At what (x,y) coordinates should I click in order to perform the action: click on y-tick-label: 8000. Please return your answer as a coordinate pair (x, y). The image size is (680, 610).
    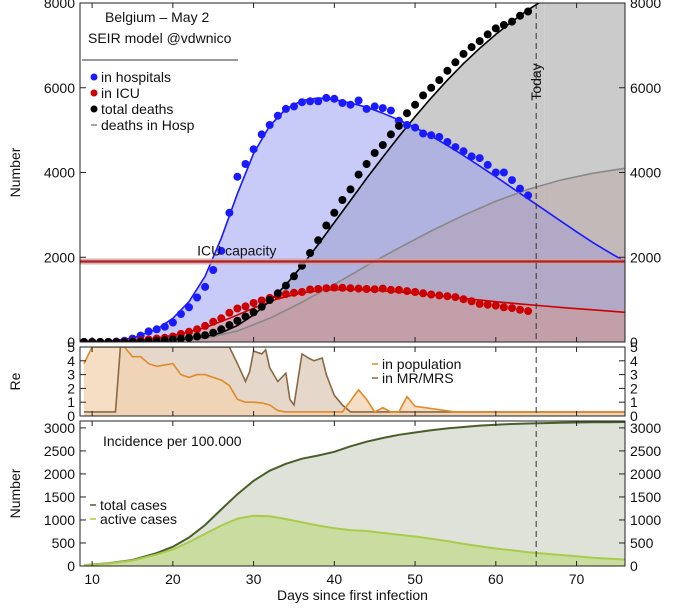
    Looking at the image, I should click on (59, 5).